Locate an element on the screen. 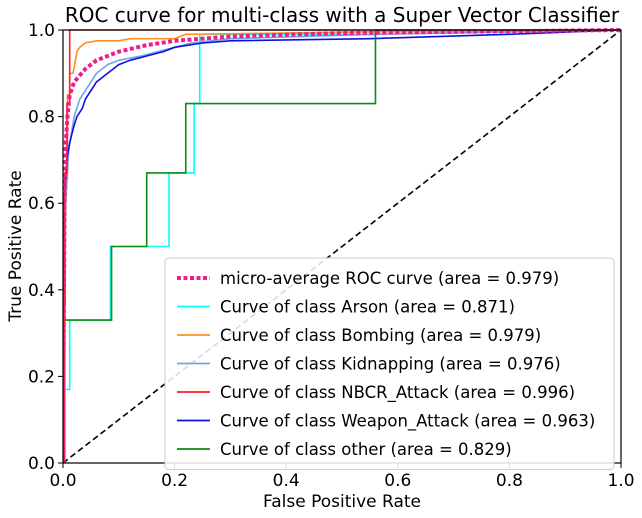 The image size is (642, 518). y-axis-label: True Positive Rate is located at coordinates (16, 246).